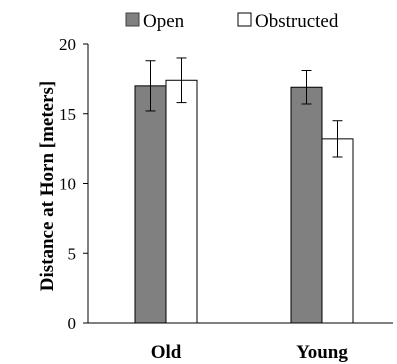 The image size is (397, 364). What do you see at coordinates (322, 352) in the screenshot?
I see `category-label-young: Young` at bounding box center [322, 352].